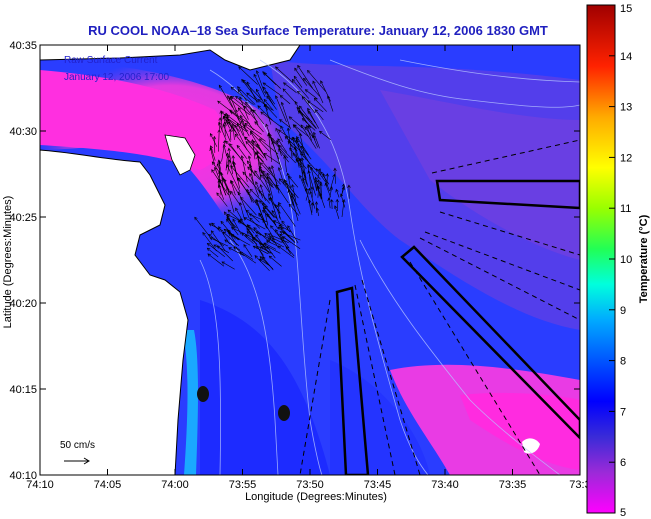 The image size is (651, 519). I want to click on y-tick-label: 40:10, so click(23, 476).